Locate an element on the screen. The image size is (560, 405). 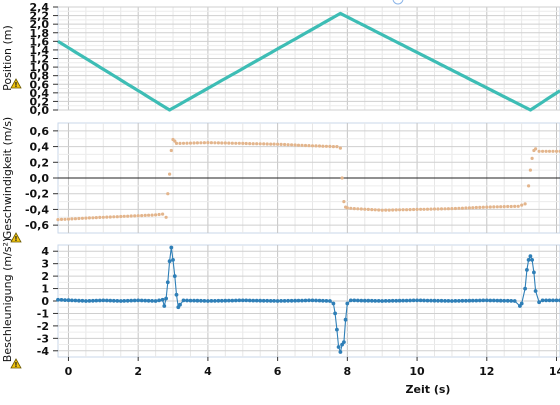
y-tick-label: 1,6 is located at coordinates (40, 41).